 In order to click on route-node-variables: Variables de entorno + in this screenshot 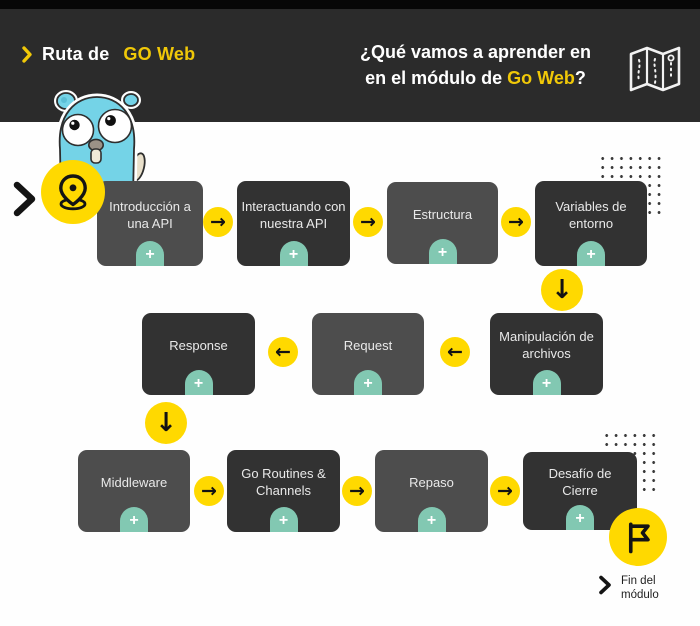, I will do `click(591, 223)`.